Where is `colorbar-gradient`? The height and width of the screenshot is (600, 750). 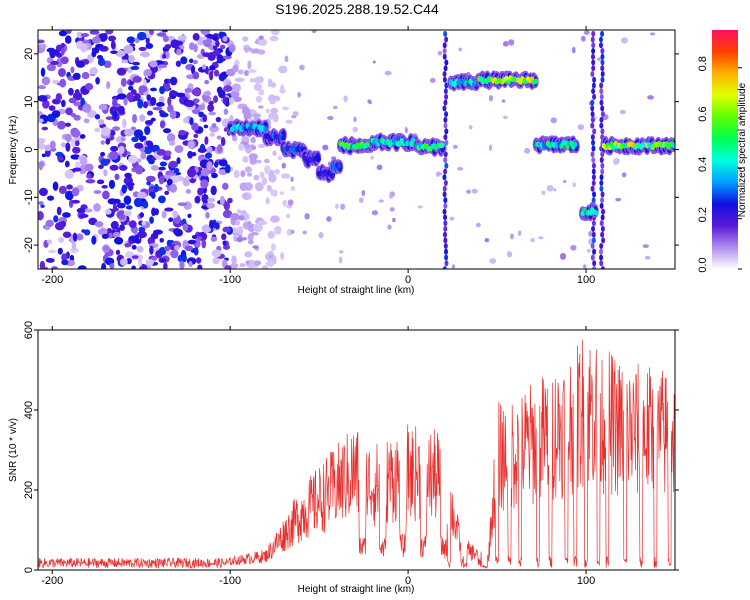
colorbar-gradient is located at coordinates (725, 149).